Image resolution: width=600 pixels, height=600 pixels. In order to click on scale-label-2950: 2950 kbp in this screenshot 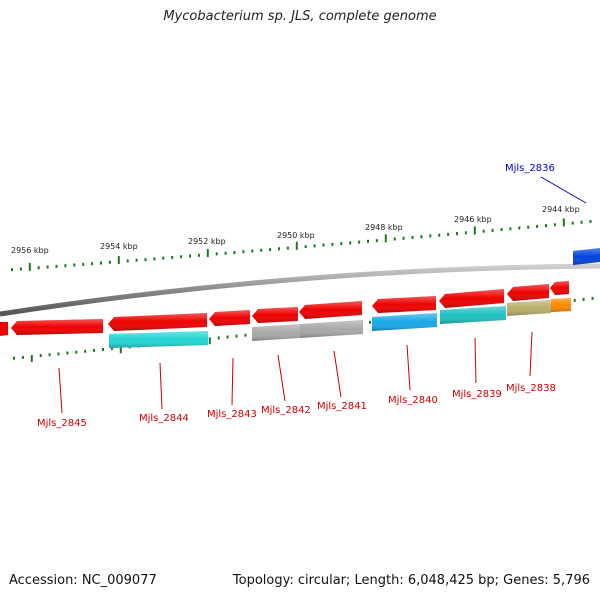, I will do `click(296, 235)`.